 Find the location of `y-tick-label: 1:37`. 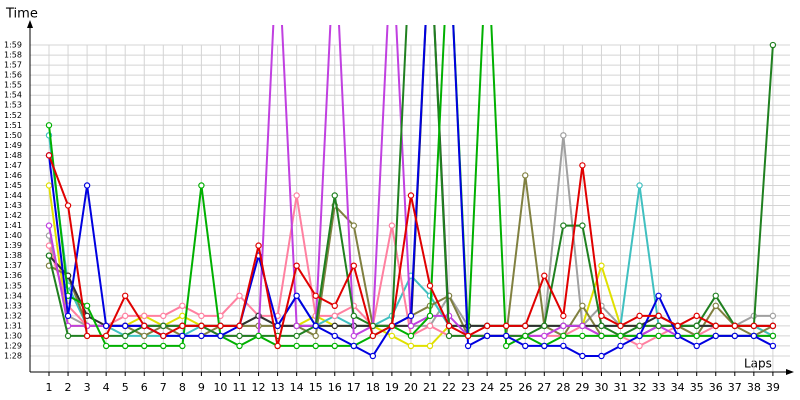

y-tick-label: 1:37 is located at coordinates (13, 265).